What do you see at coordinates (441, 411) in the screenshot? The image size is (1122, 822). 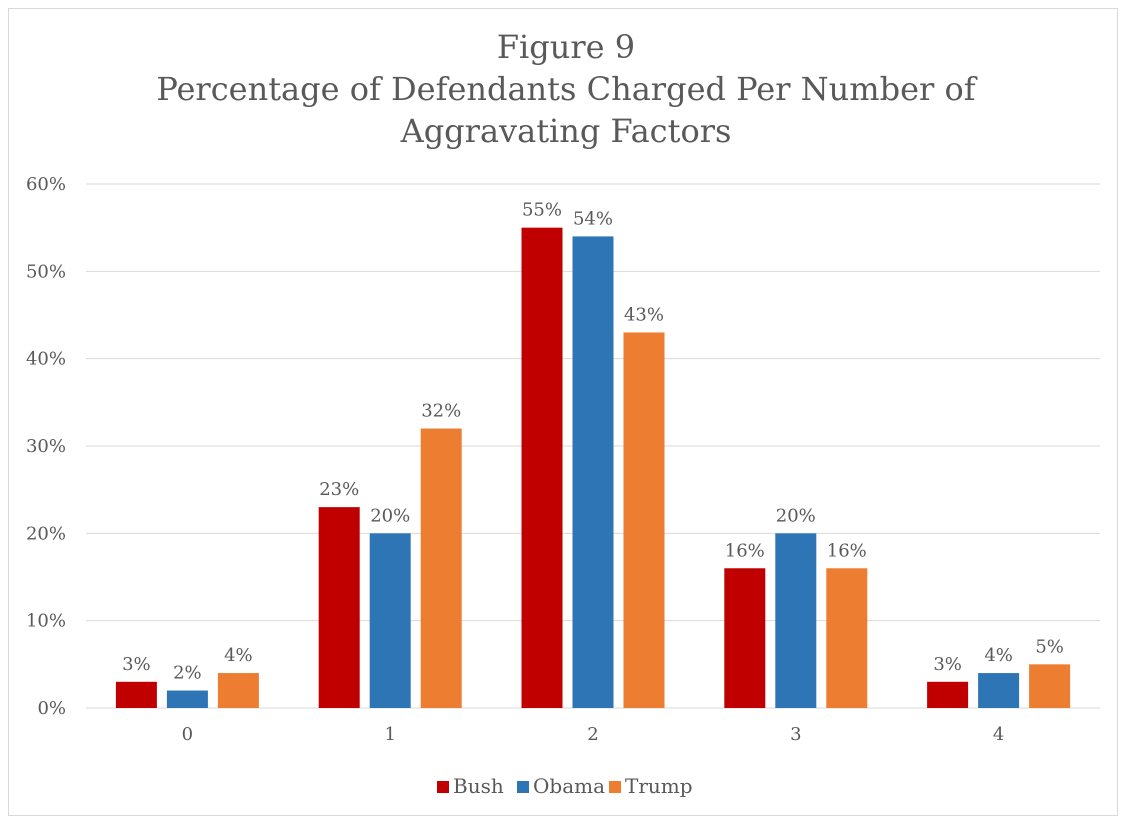 I see `data-label: 32%` at bounding box center [441, 411].